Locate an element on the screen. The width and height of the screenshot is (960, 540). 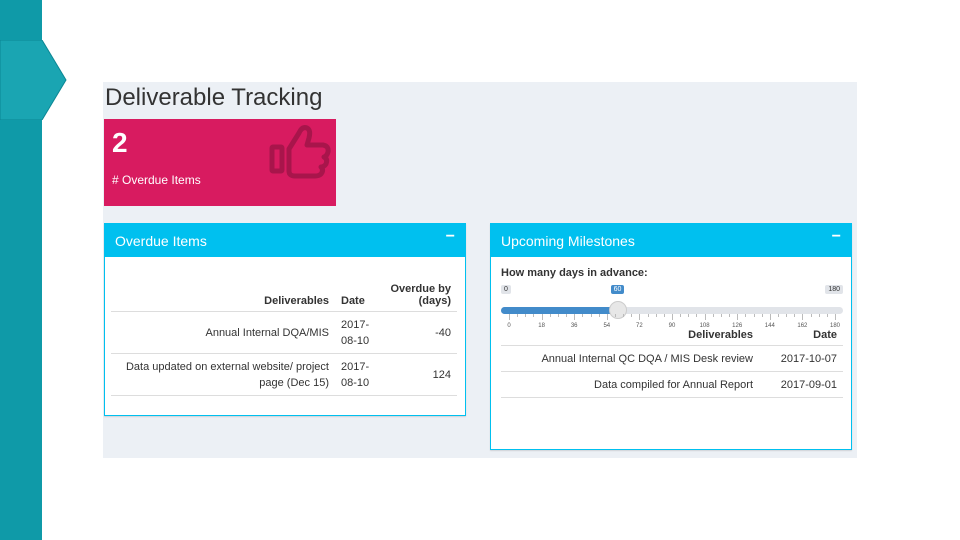
table-row: Annual Internal DQA/MIS 2017-08-10 -40 is located at coordinates (284, 332).